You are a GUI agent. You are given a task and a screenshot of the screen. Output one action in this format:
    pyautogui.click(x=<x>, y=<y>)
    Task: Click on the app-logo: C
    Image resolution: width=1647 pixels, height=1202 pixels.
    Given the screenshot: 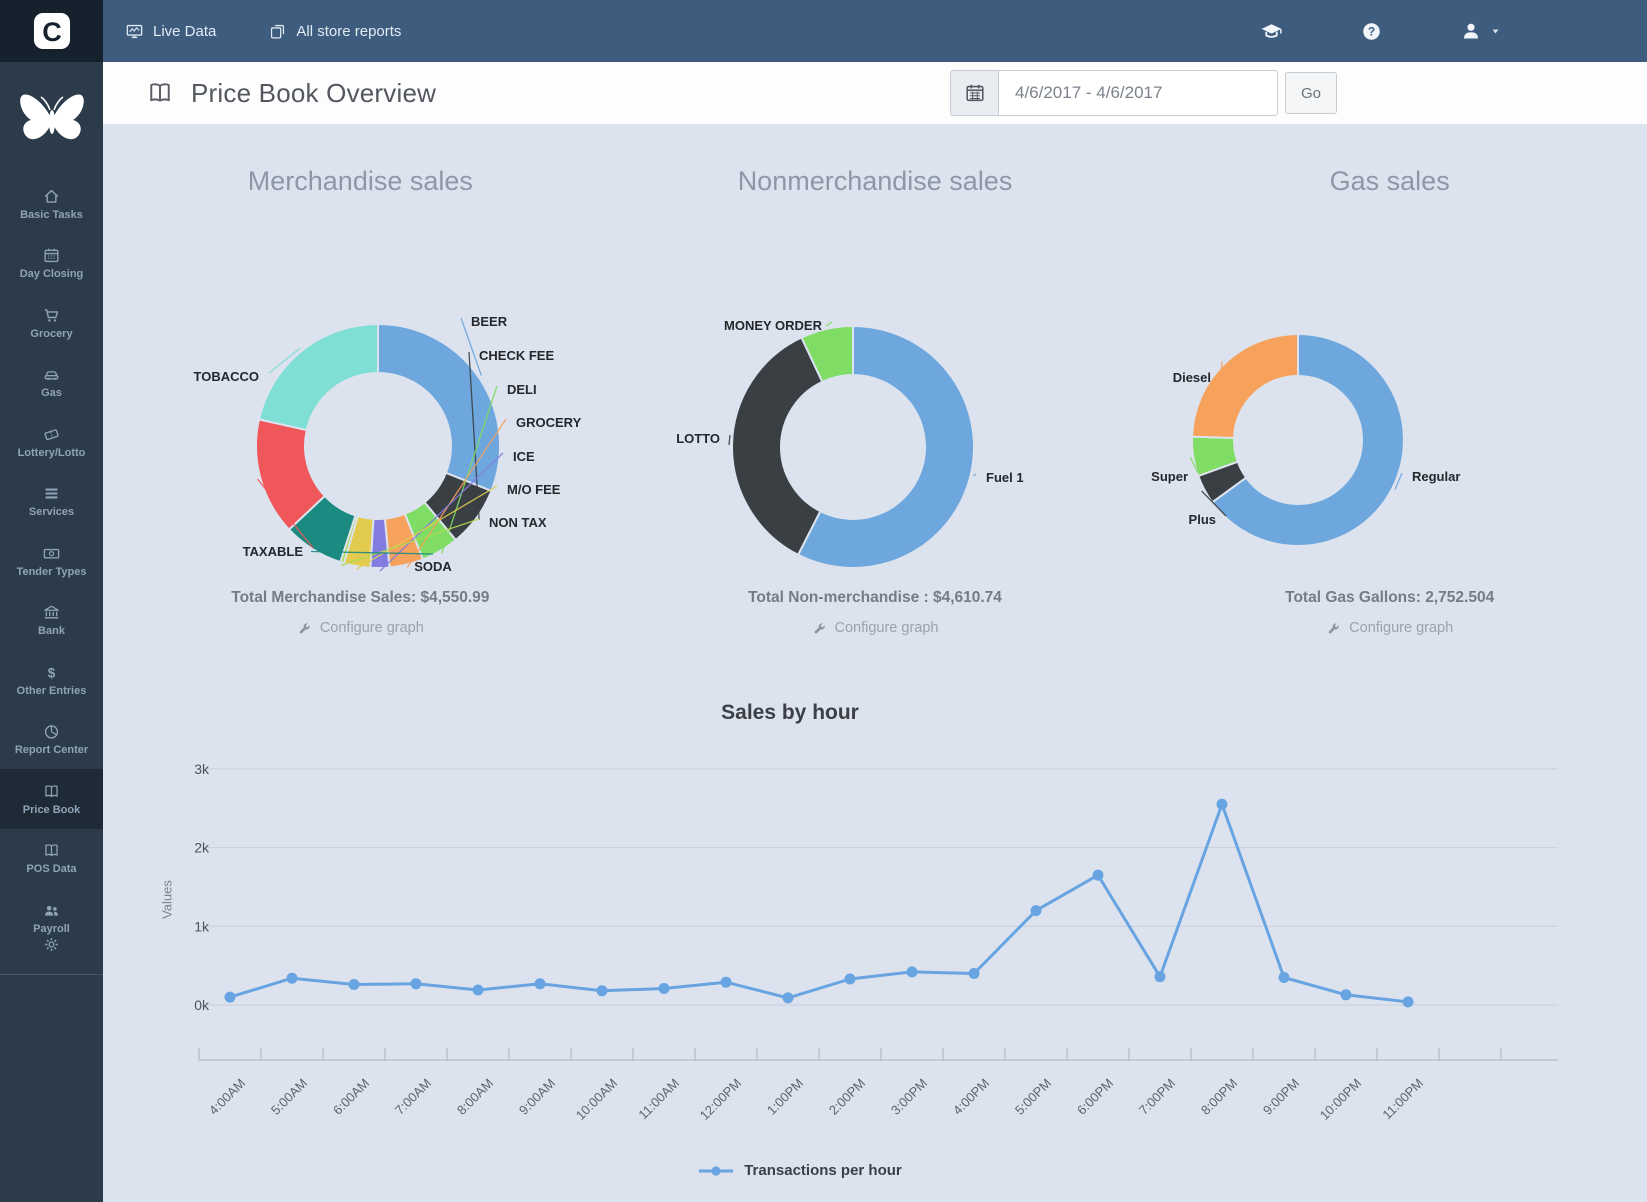 What is the action you would take?
    pyautogui.click(x=51, y=31)
    